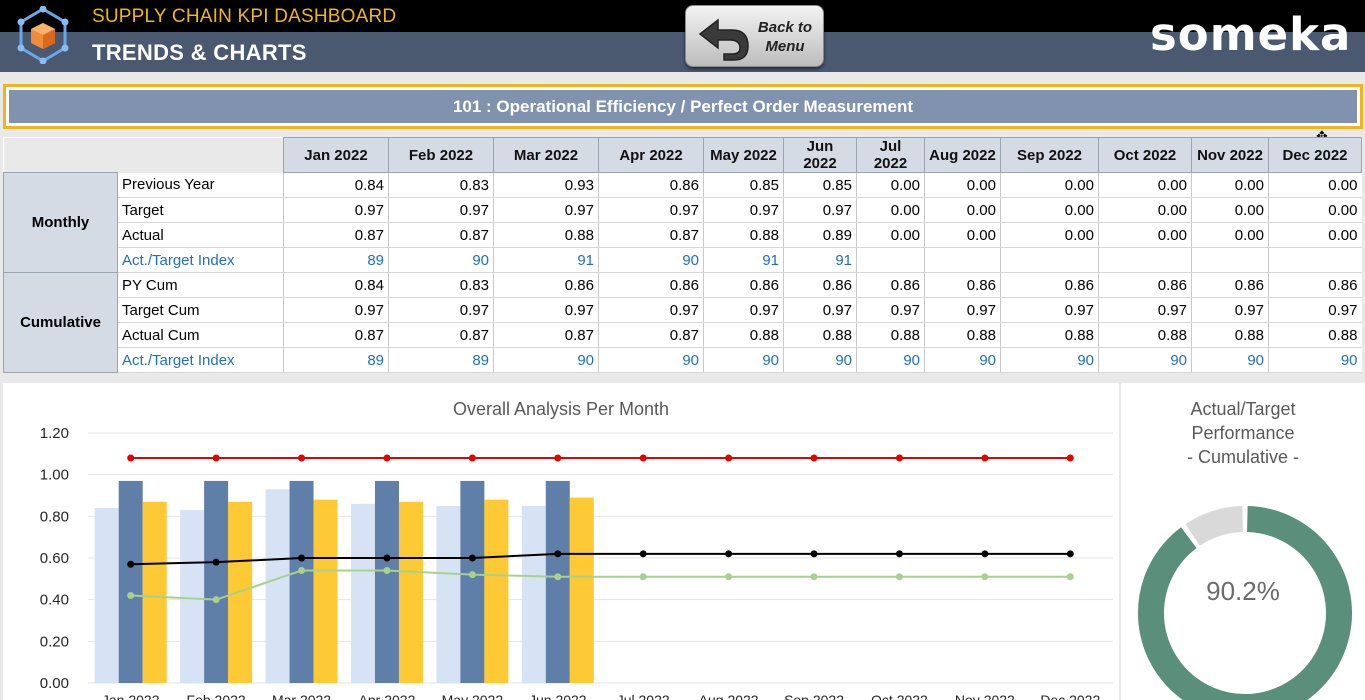 The width and height of the screenshot is (1365, 700). Describe the element at coordinates (558, 696) in the screenshot. I see `x-tick-label: Jun 2022` at that location.